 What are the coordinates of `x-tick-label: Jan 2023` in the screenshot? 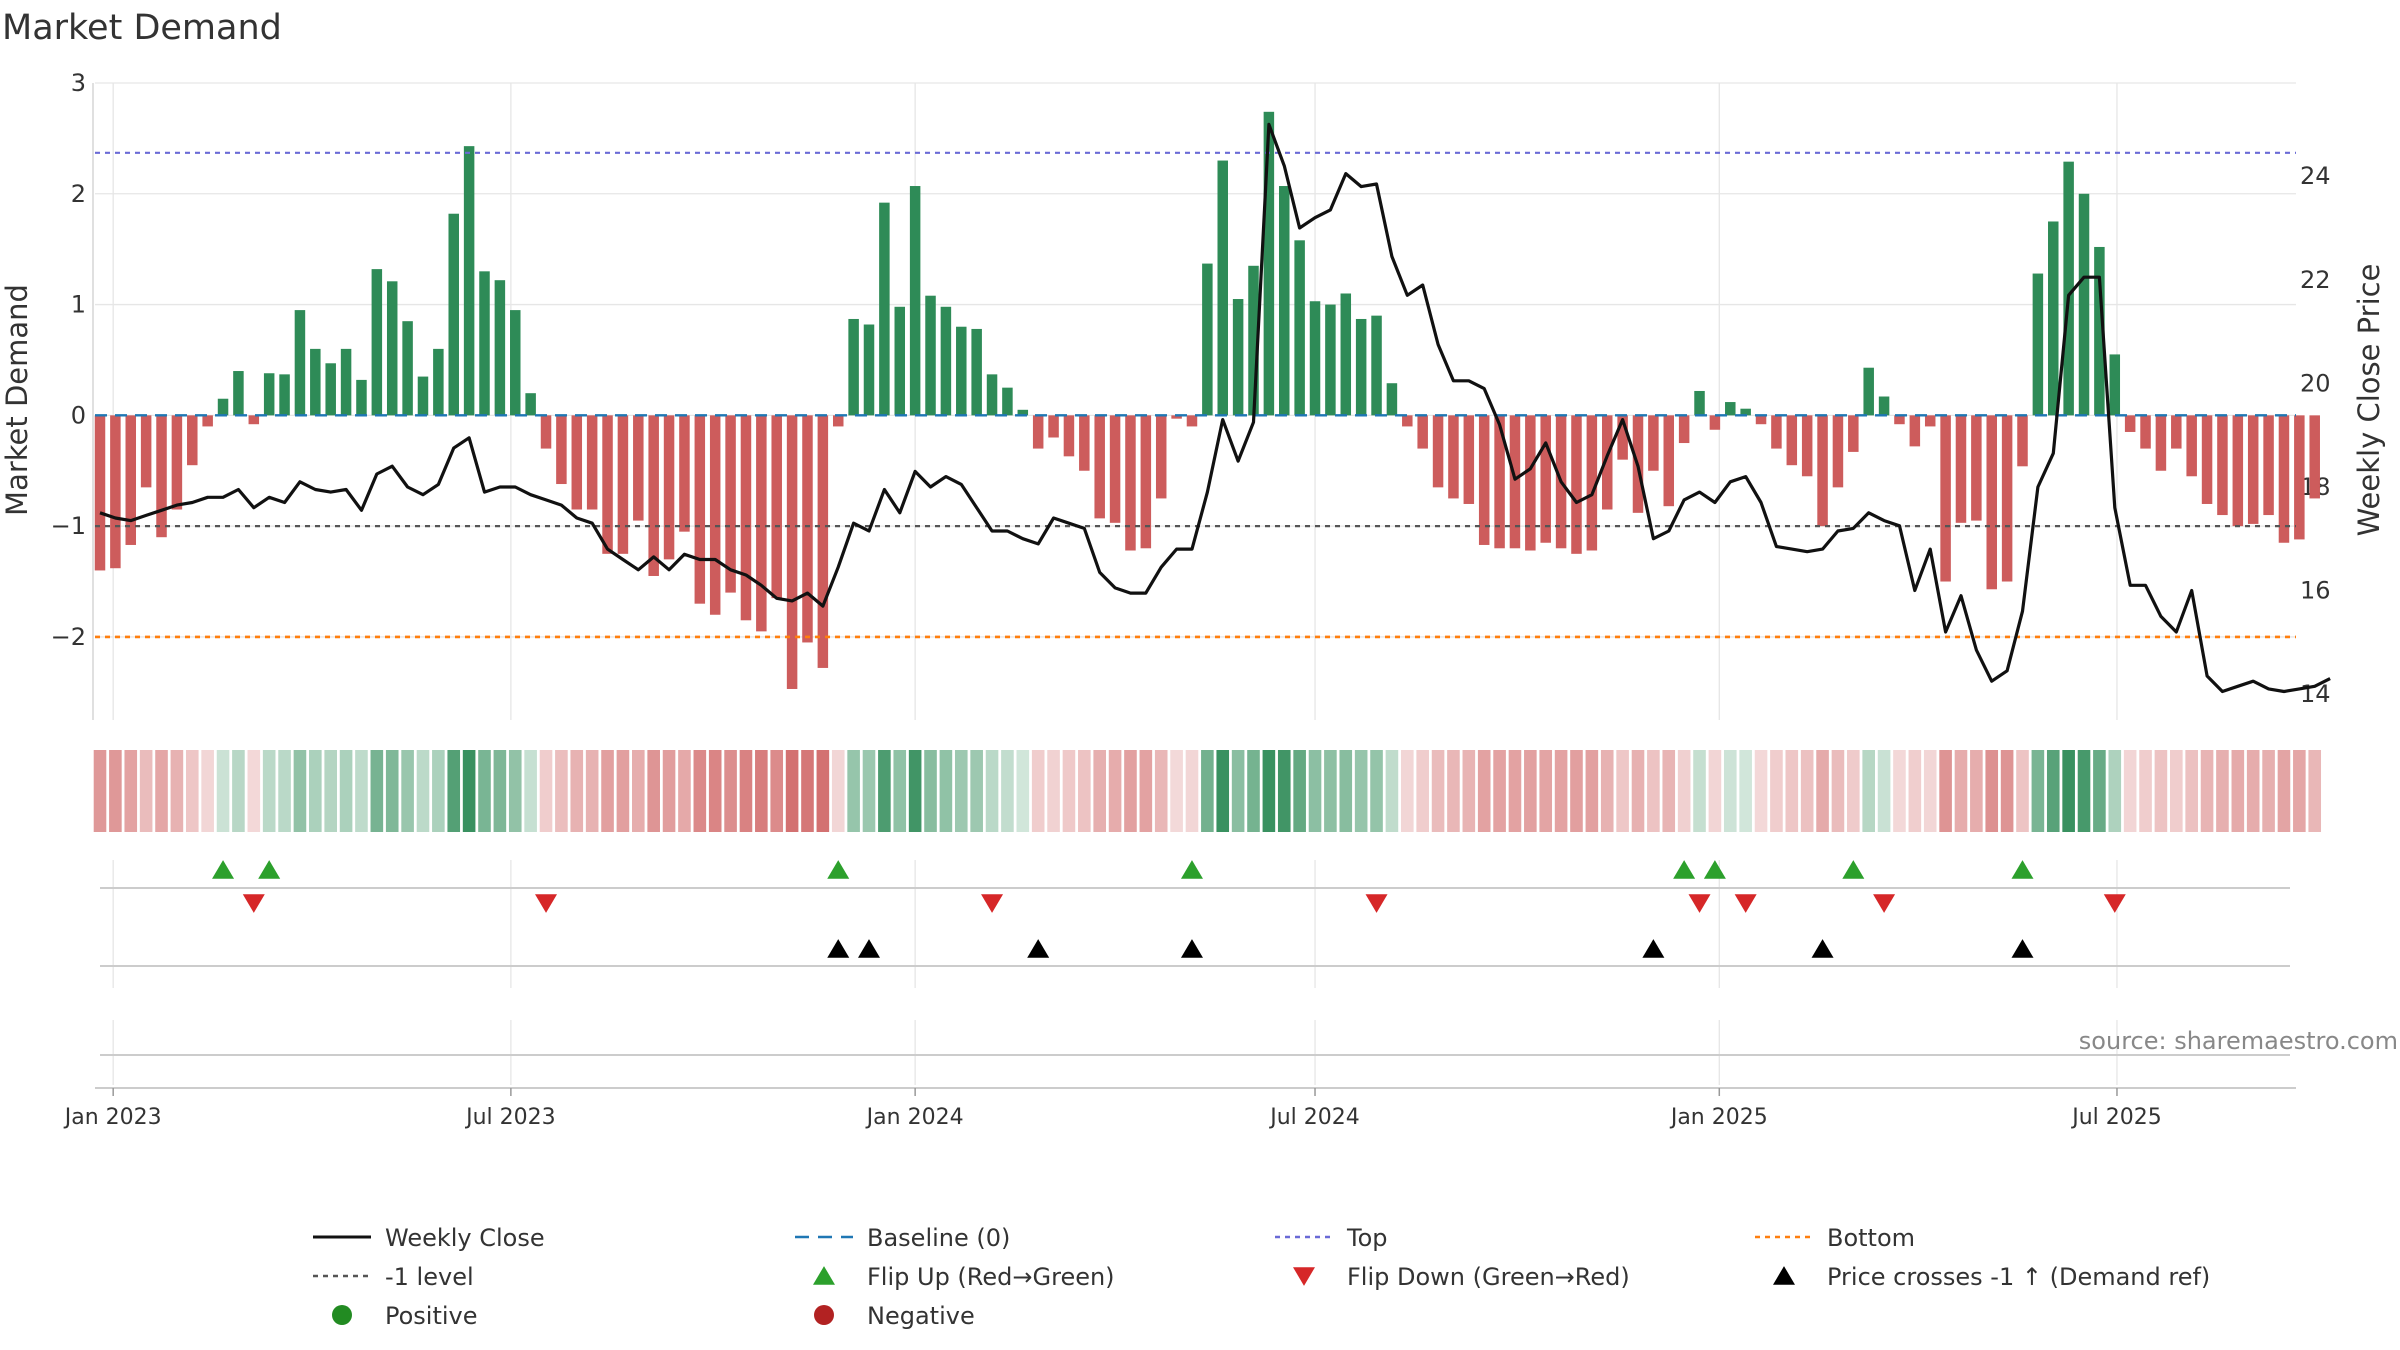 It's located at (112, 1117).